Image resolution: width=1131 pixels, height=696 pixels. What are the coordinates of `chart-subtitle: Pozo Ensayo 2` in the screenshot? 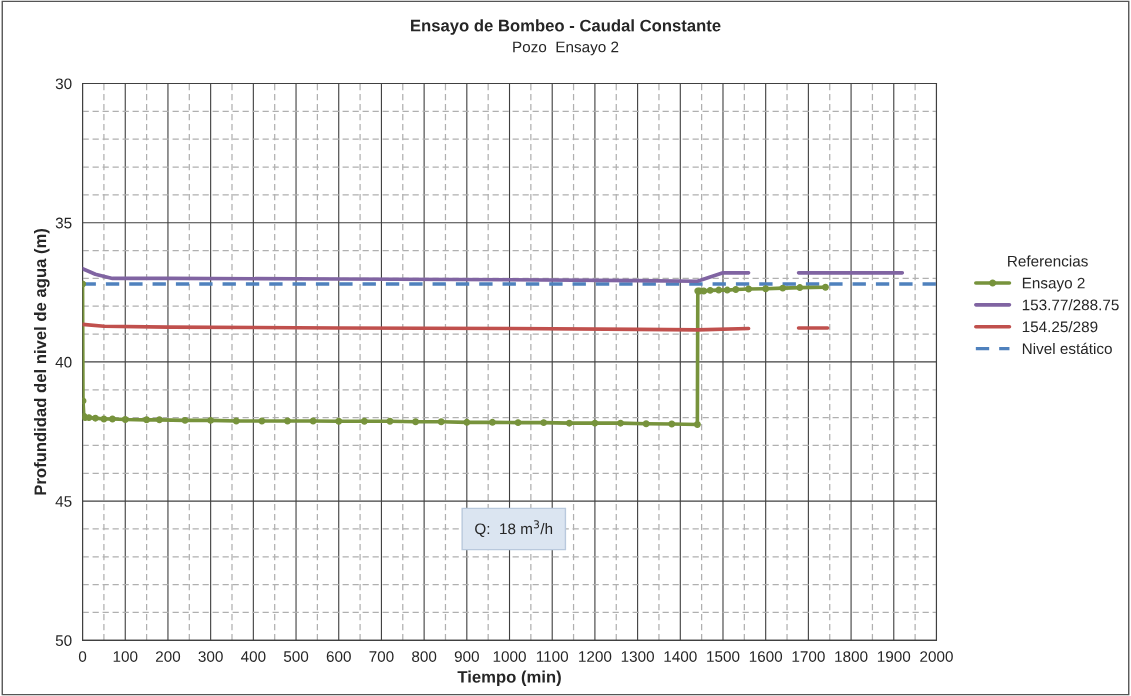 It's located at (566, 48).